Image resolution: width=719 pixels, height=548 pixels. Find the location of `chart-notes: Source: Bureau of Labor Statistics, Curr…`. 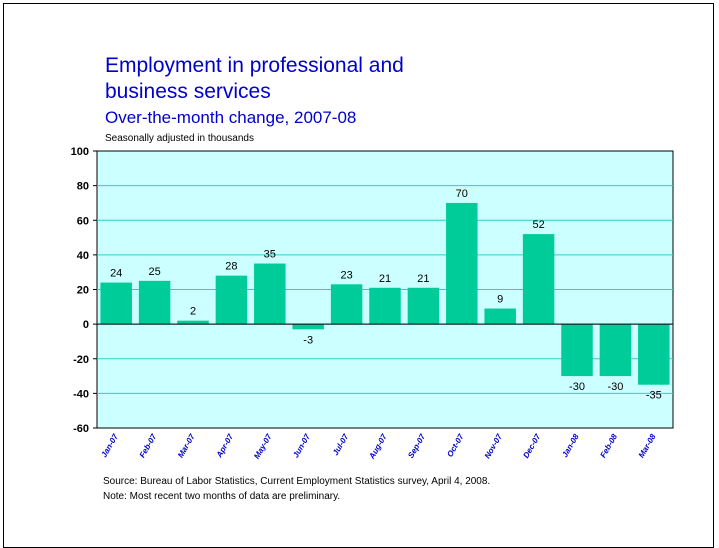

chart-notes: Source: Bureau of Labor Statistics, Curr… is located at coordinates (296, 489).